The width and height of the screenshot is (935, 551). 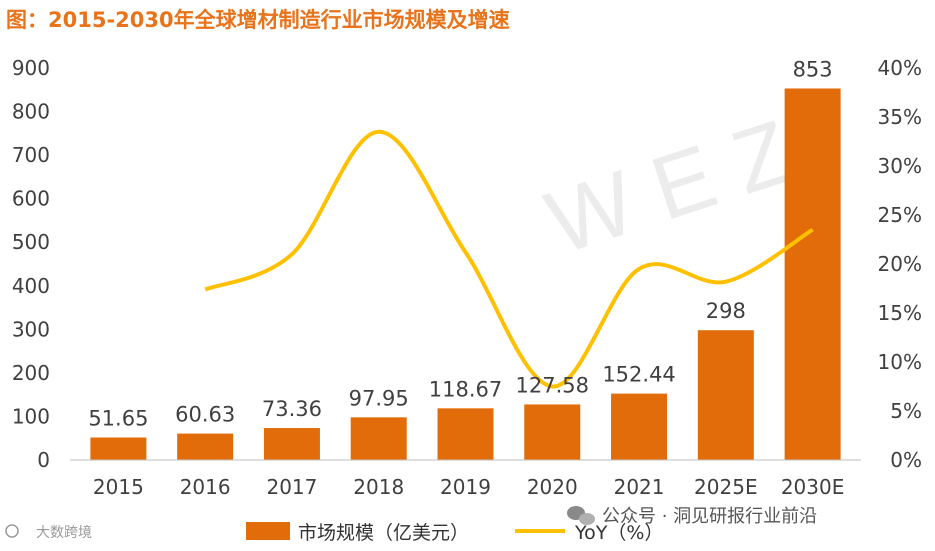 I want to click on footer-source-text: 公众号 · 洞见研报行业前沿, so click(x=709, y=516).